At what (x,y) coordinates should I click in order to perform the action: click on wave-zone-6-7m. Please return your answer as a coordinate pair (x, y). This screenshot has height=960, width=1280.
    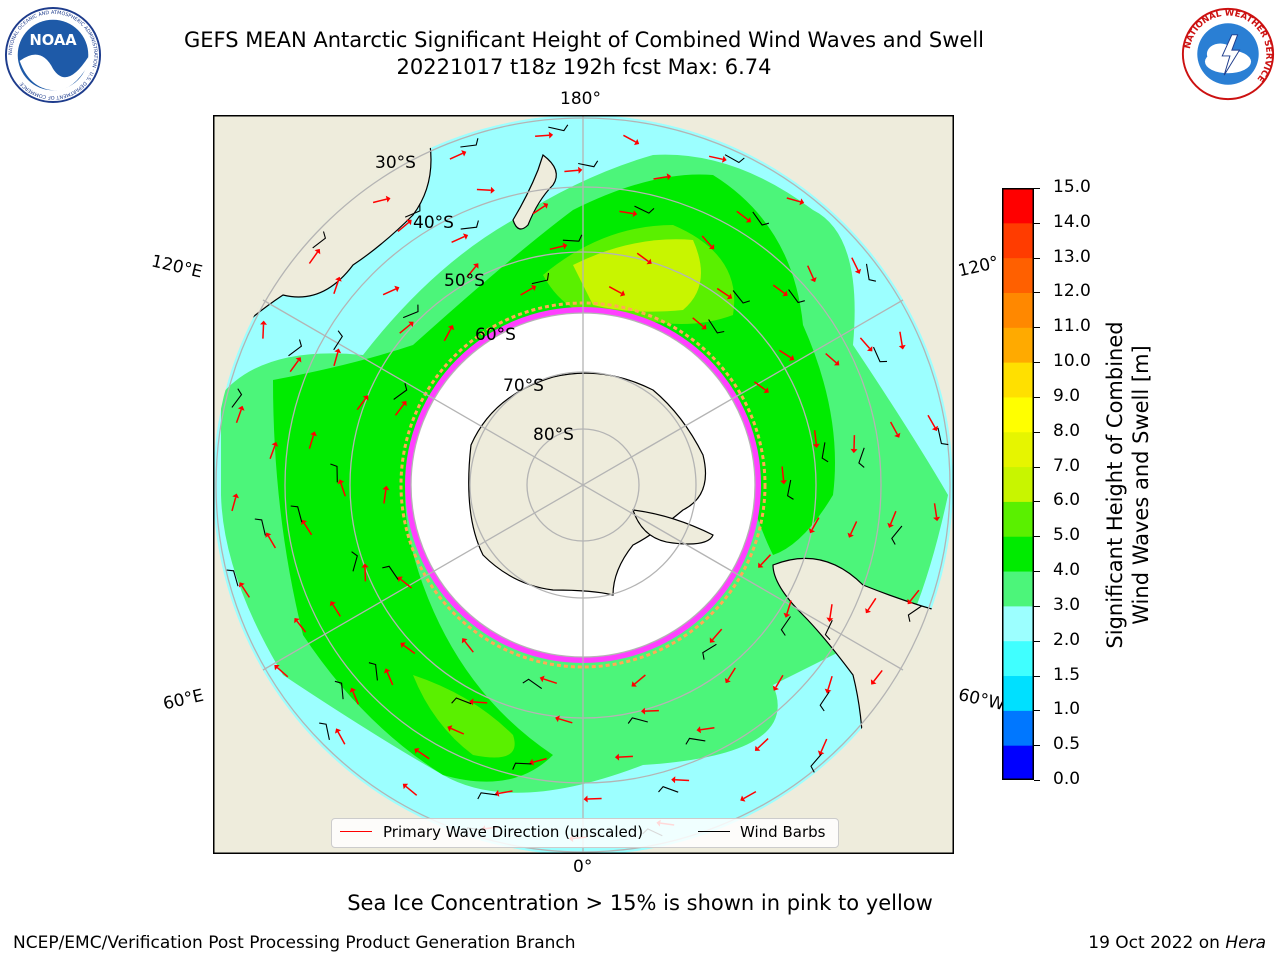
    Looking at the image, I should click on (637, 275).